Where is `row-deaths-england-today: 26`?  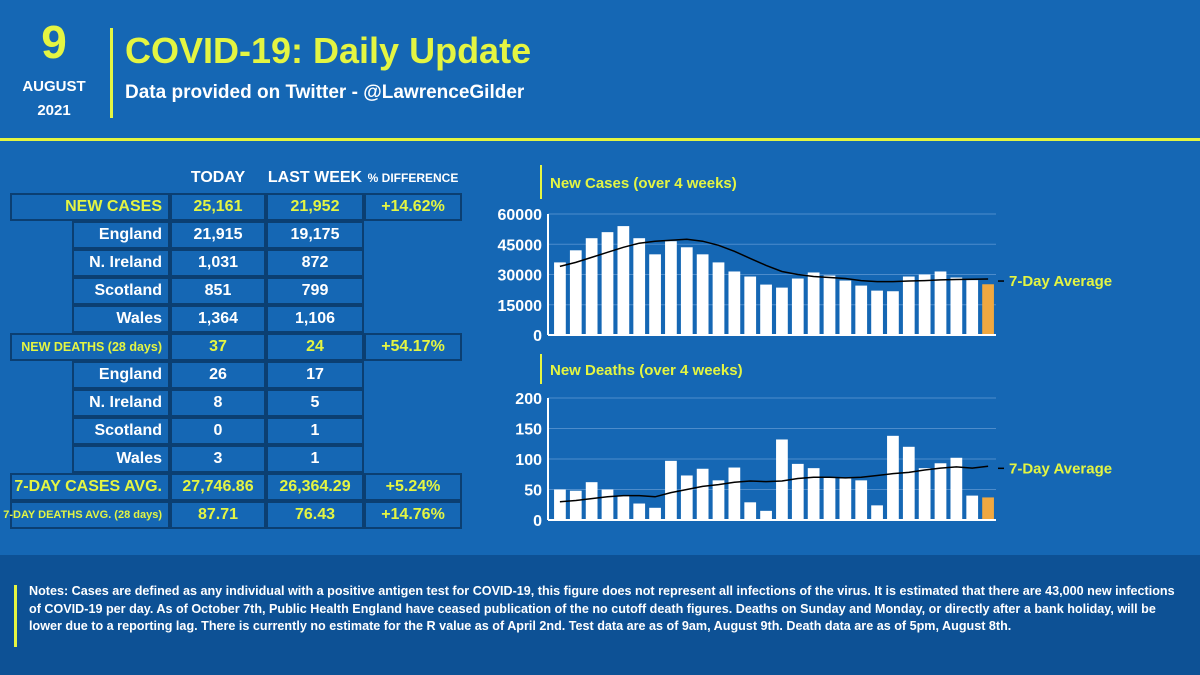 row-deaths-england-today: 26 is located at coordinates (218, 375).